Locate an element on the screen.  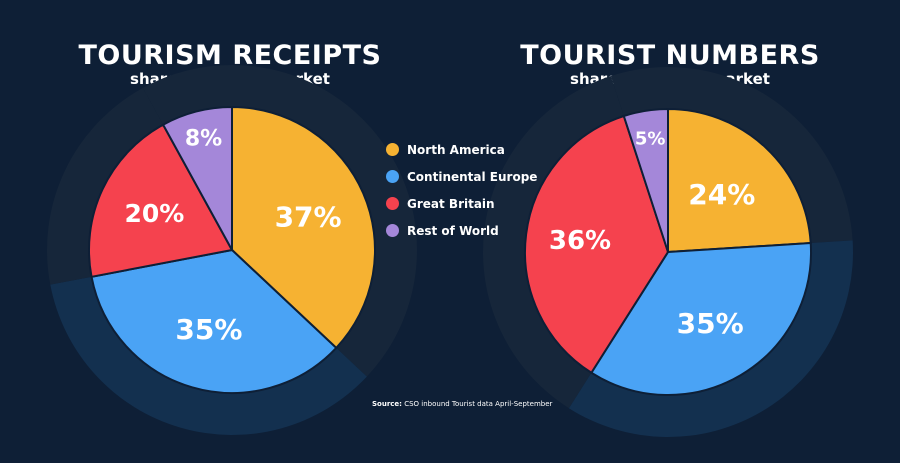
numbers-chart-title: TOURIST NUMBERS is located at coordinates (670, 55).